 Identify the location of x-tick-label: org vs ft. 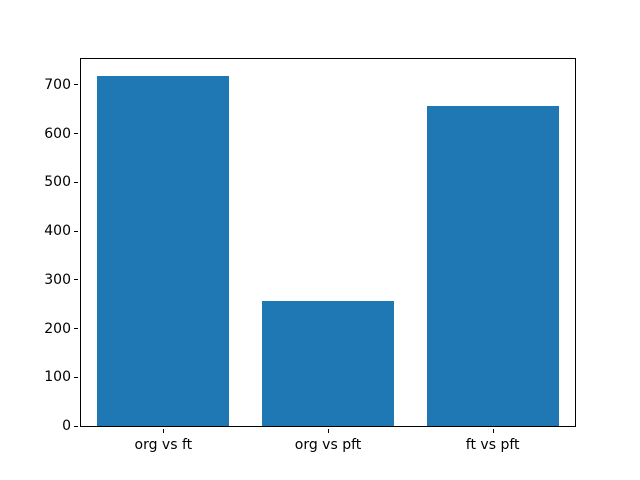
(163, 445).